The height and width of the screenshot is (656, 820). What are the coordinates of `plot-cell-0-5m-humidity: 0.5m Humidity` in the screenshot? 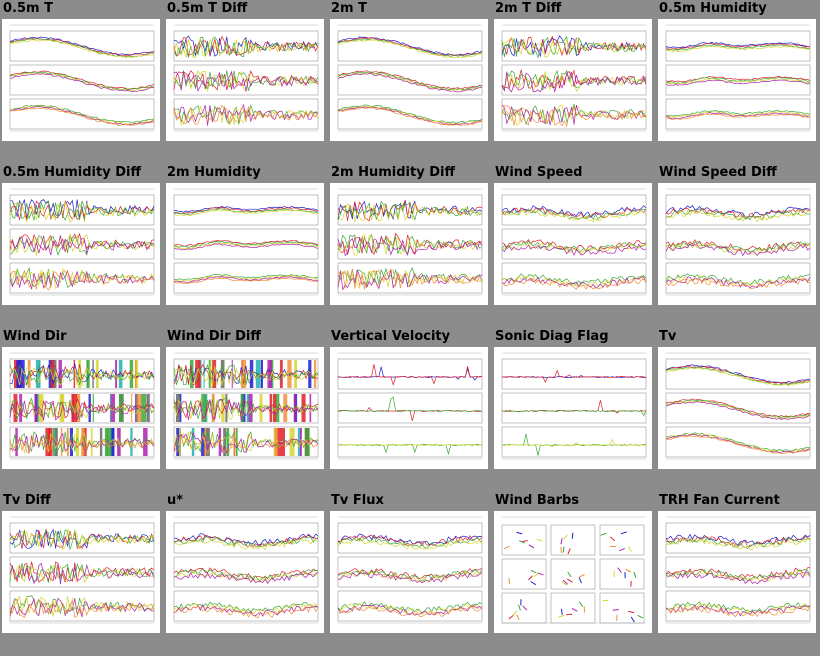 It's located at (738, 82).